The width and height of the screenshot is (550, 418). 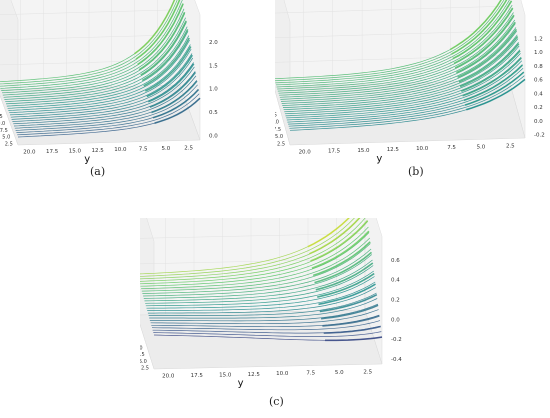 What do you see at coordinates (379, 158) in the screenshot?
I see `y-axis-label: y` at bounding box center [379, 158].